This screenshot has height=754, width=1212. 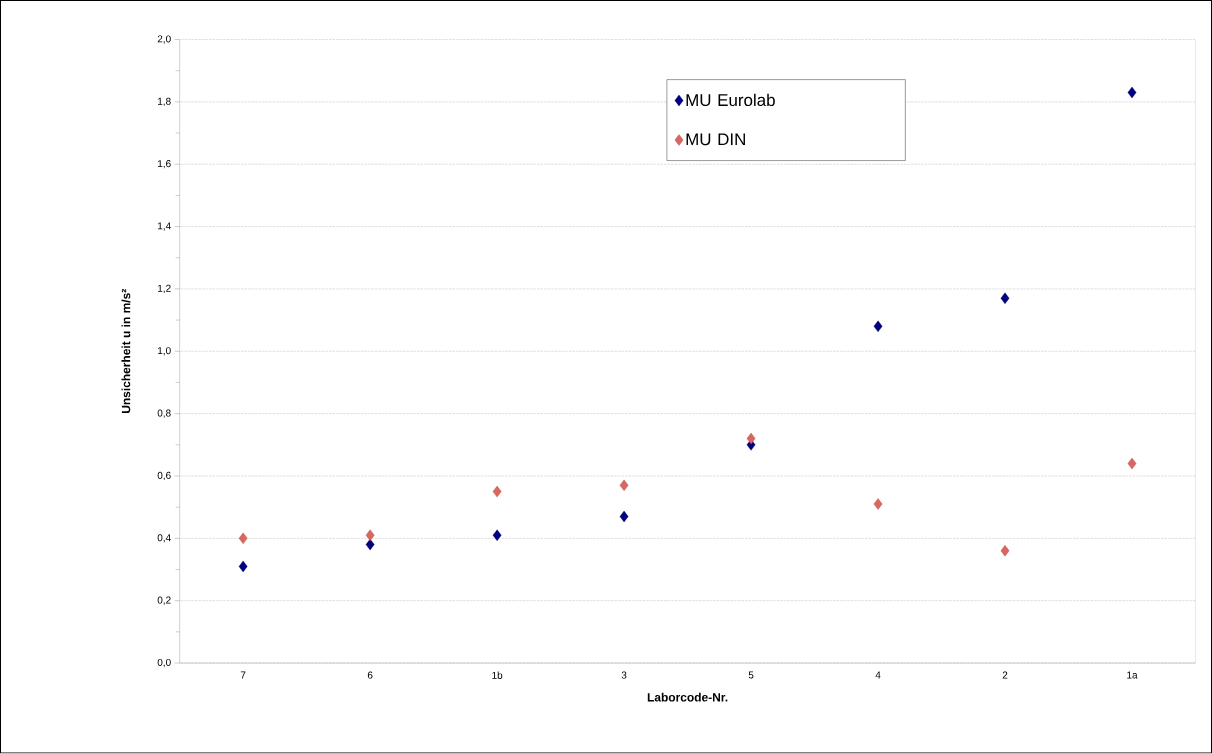 What do you see at coordinates (878, 675) in the screenshot?
I see `x-tick-label: 4` at bounding box center [878, 675].